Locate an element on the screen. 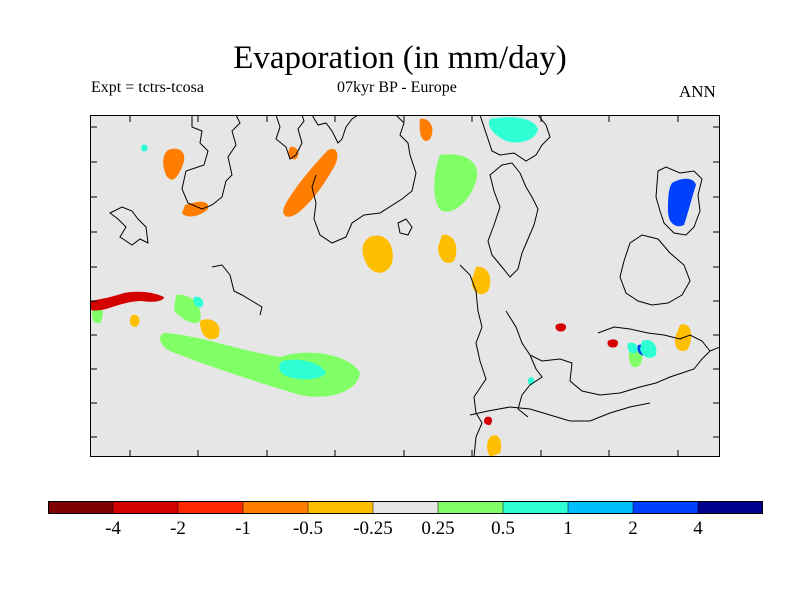 This screenshot has width=800, height=600. coastline-western-europe is located at coordinates (473, 360).